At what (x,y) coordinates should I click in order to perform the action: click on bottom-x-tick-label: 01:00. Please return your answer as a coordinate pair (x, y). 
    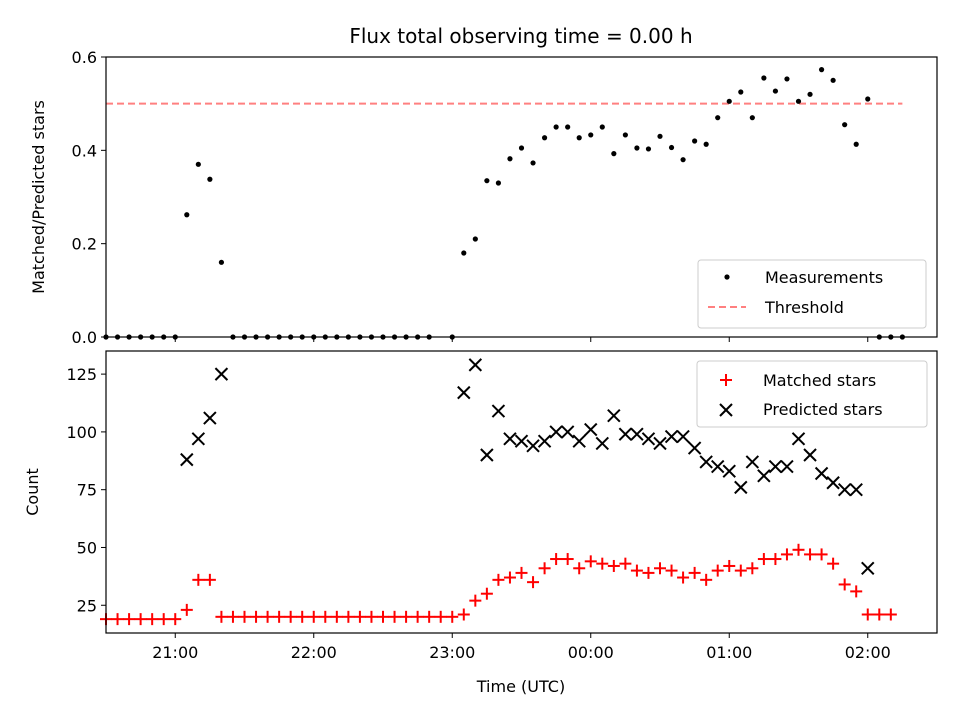
    Looking at the image, I should click on (729, 652).